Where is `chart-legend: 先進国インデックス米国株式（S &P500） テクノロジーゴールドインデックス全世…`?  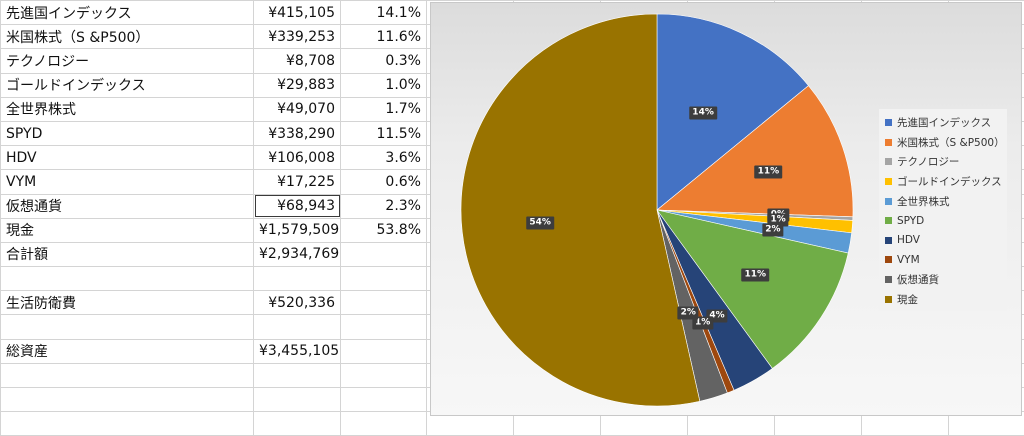
chart-legend: 先進国インデックス米国株式（S &P500） テクノロジーゴールドインデックス全世… is located at coordinates (943, 210).